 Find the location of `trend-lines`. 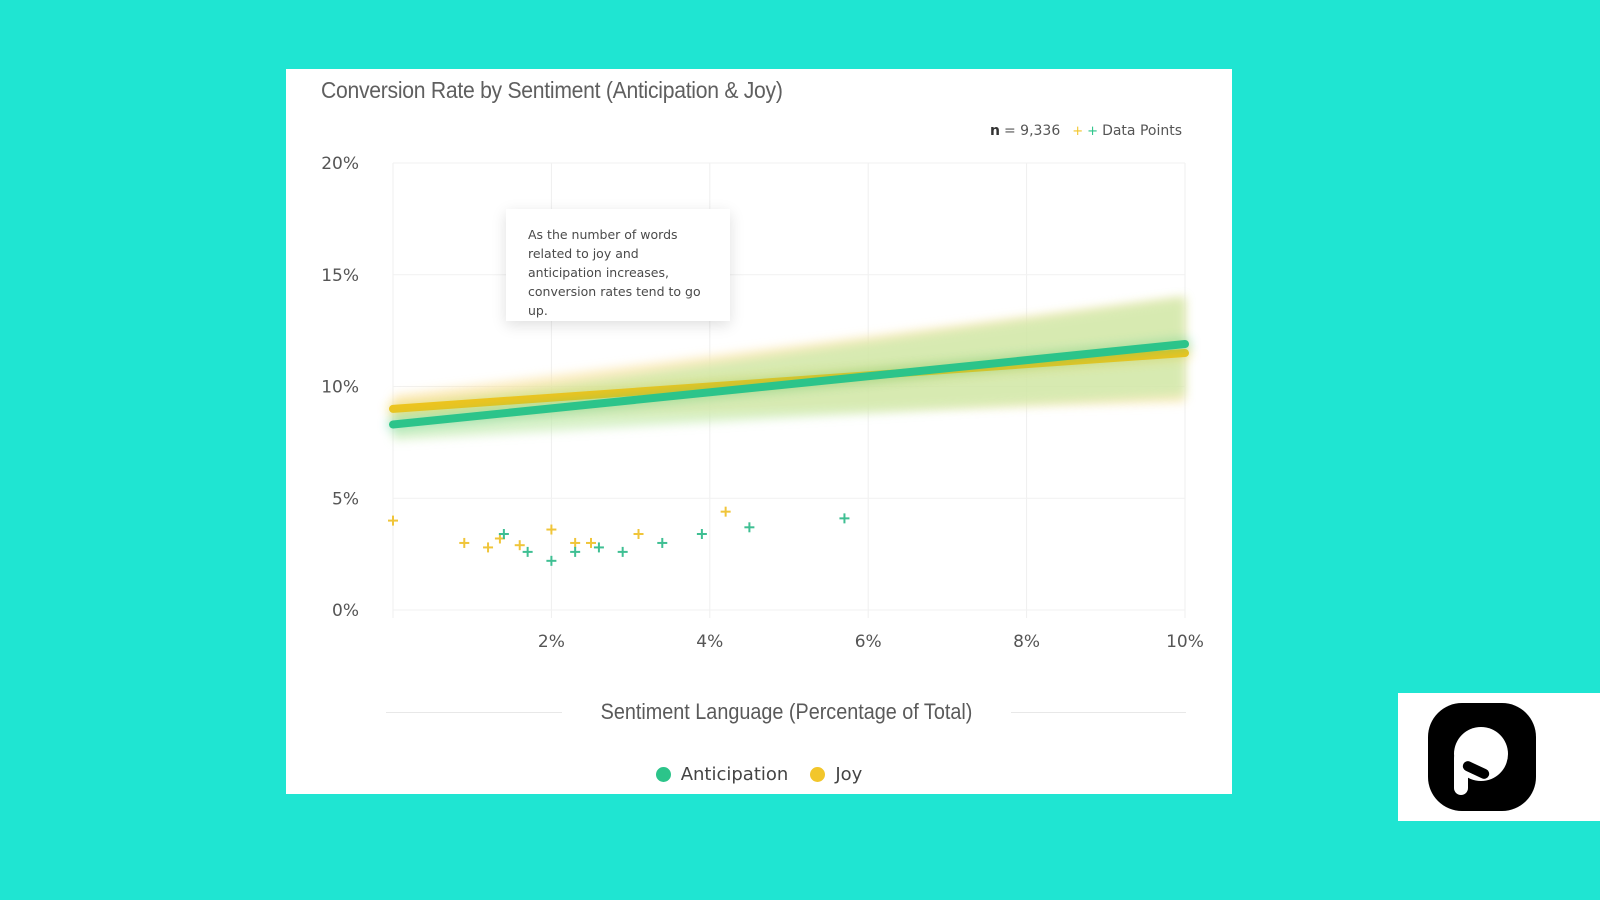

trend-lines is located at coordinates (789, 384).